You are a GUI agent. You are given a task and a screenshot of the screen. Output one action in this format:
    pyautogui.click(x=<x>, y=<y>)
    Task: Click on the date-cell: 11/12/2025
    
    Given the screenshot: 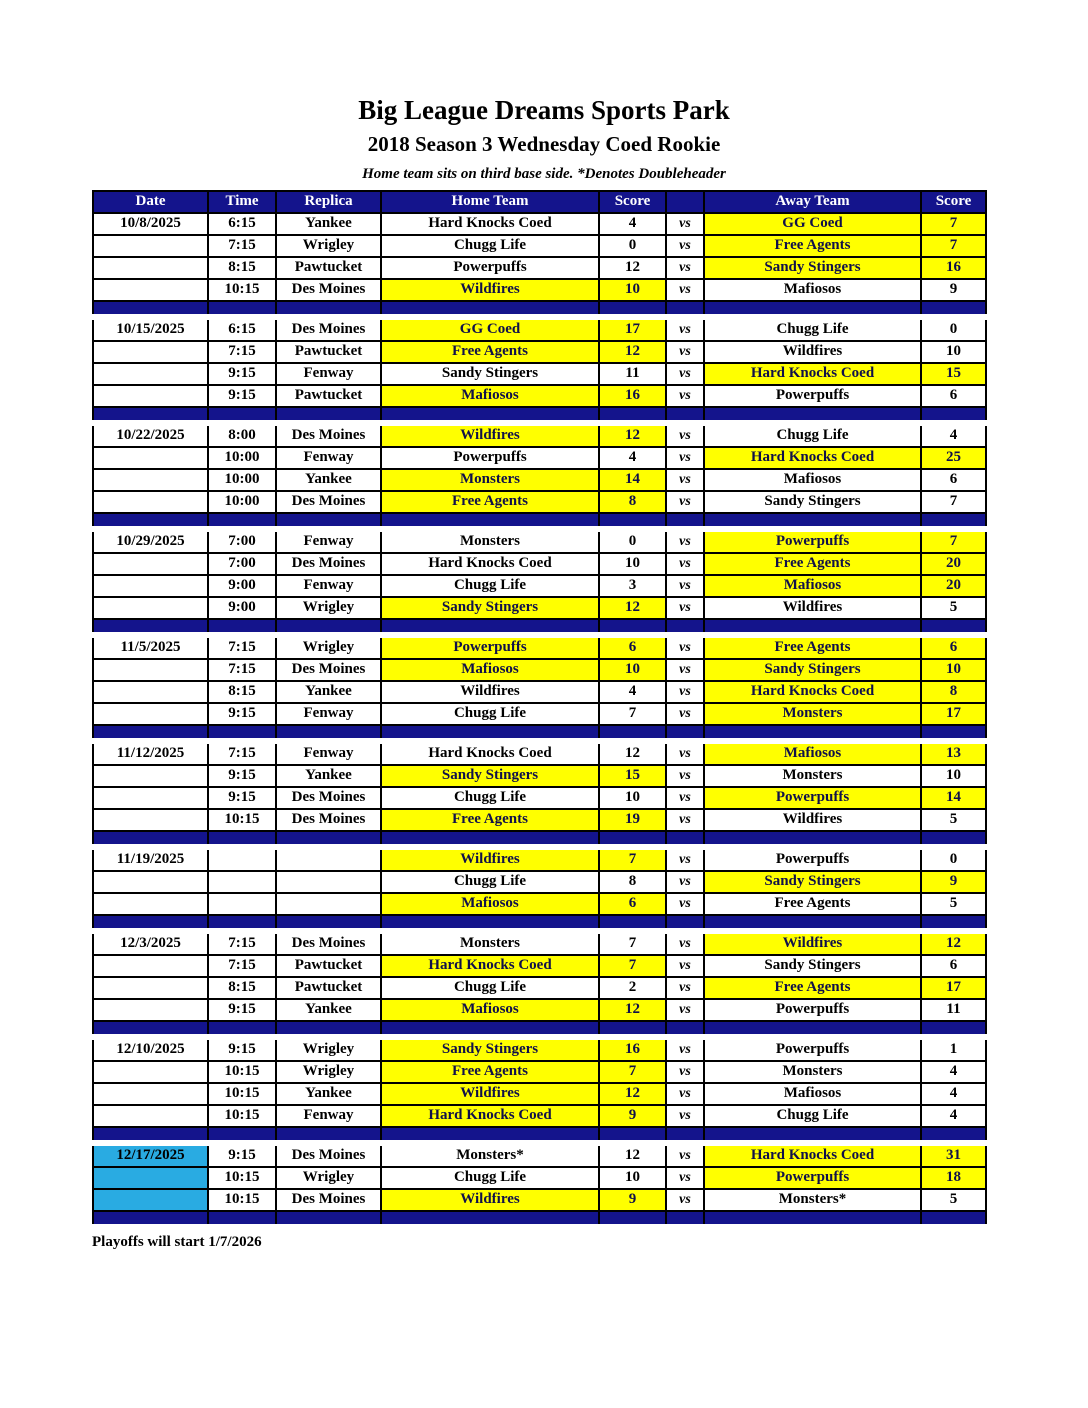 What is the action you would take?
    pyautogui.click(x=150, y=752)
    